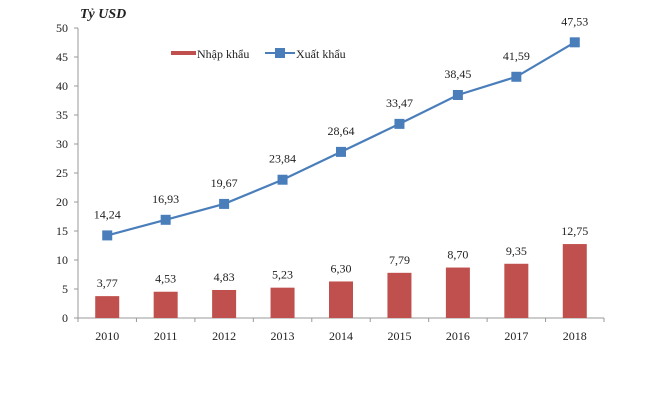 The image size is (650, 418). What do you see at coordinates (283, 336) in the screenshot?
I see `x-tick-label: 2013` at bounding box center [283, 336].